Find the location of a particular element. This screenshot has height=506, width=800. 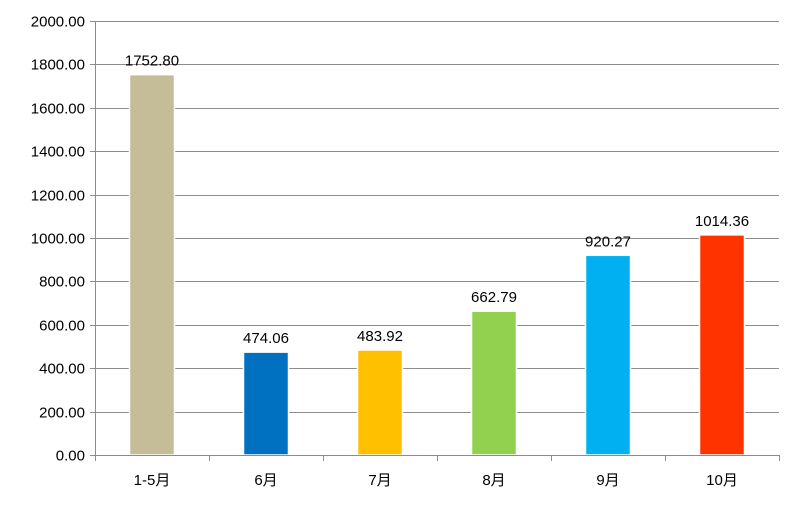

y-tick-label: 200.00 is located at coordinates (62, 413).